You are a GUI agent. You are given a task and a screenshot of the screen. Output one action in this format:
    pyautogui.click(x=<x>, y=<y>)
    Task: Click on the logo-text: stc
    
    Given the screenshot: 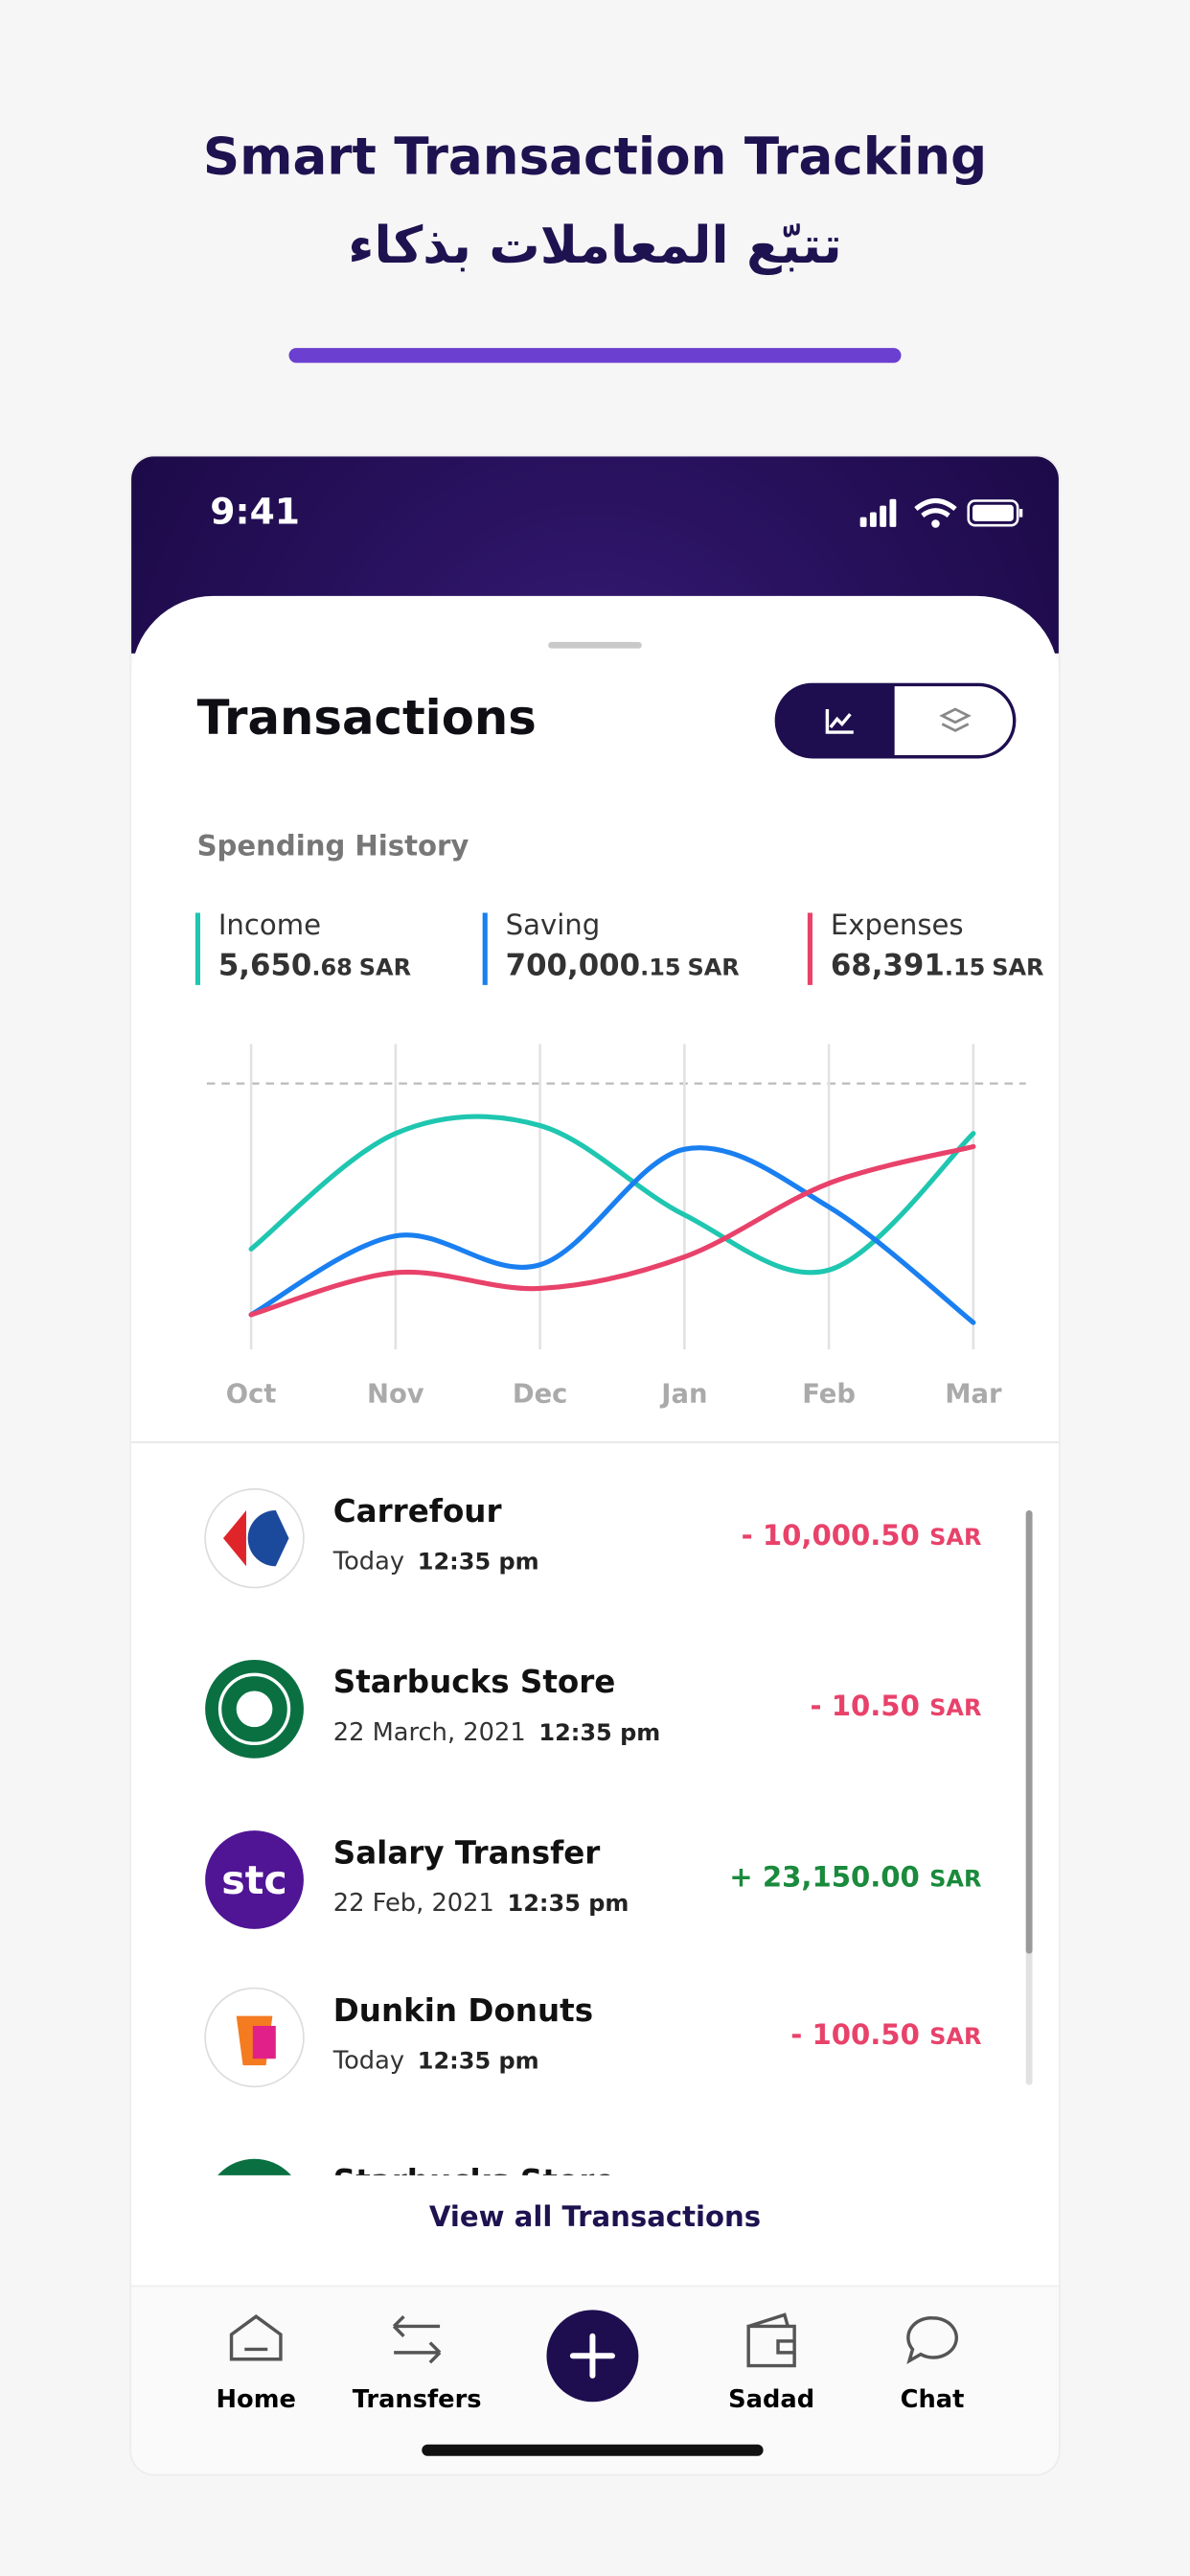 What is the action you would take?
    pyautogui.click(x=254, y=1880)
    